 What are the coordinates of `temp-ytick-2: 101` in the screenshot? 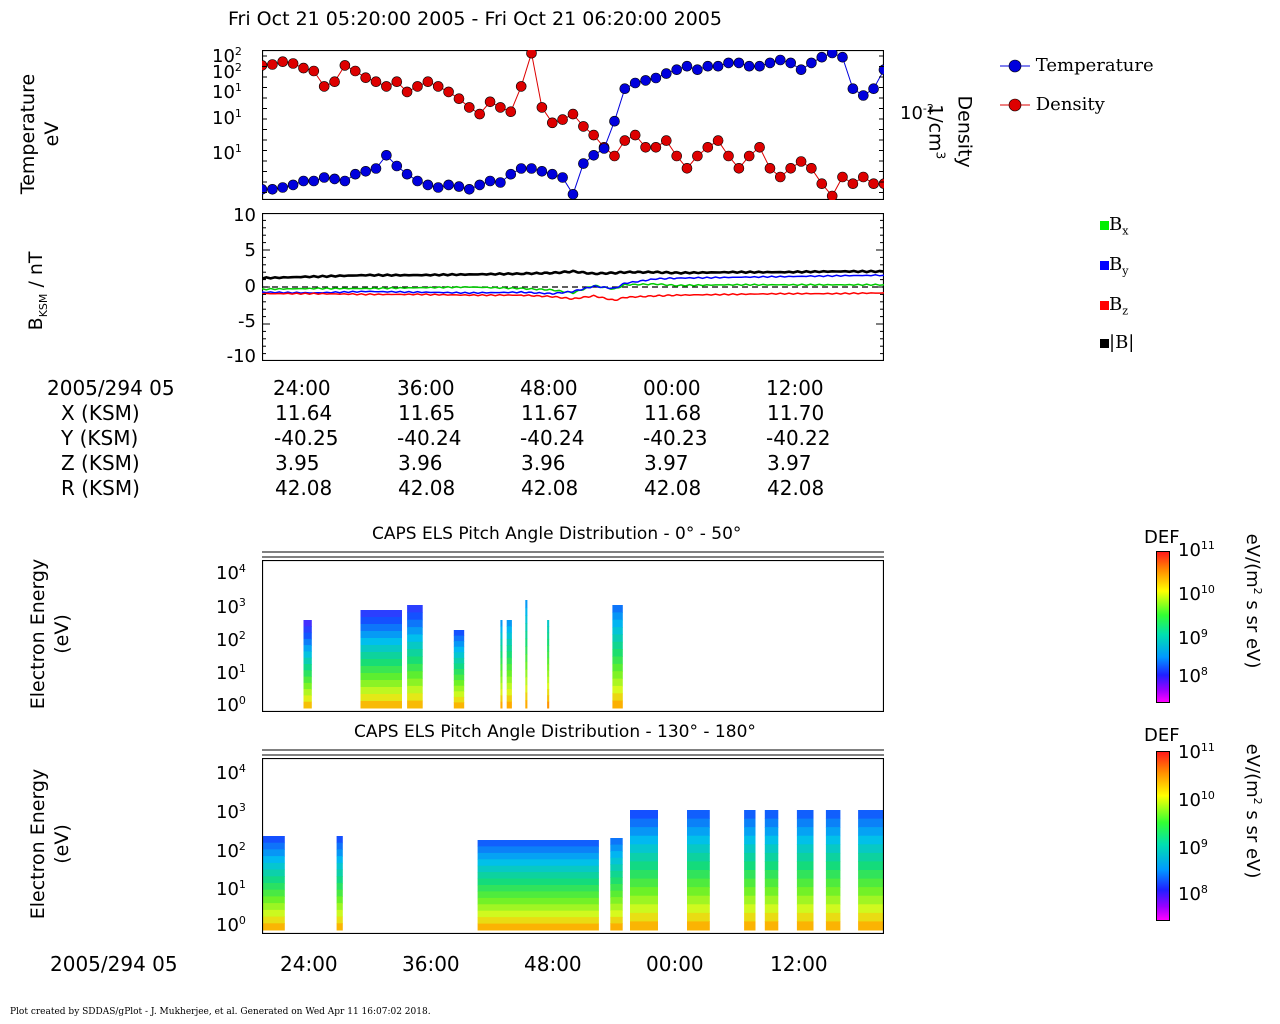 It's located at (227, 92).